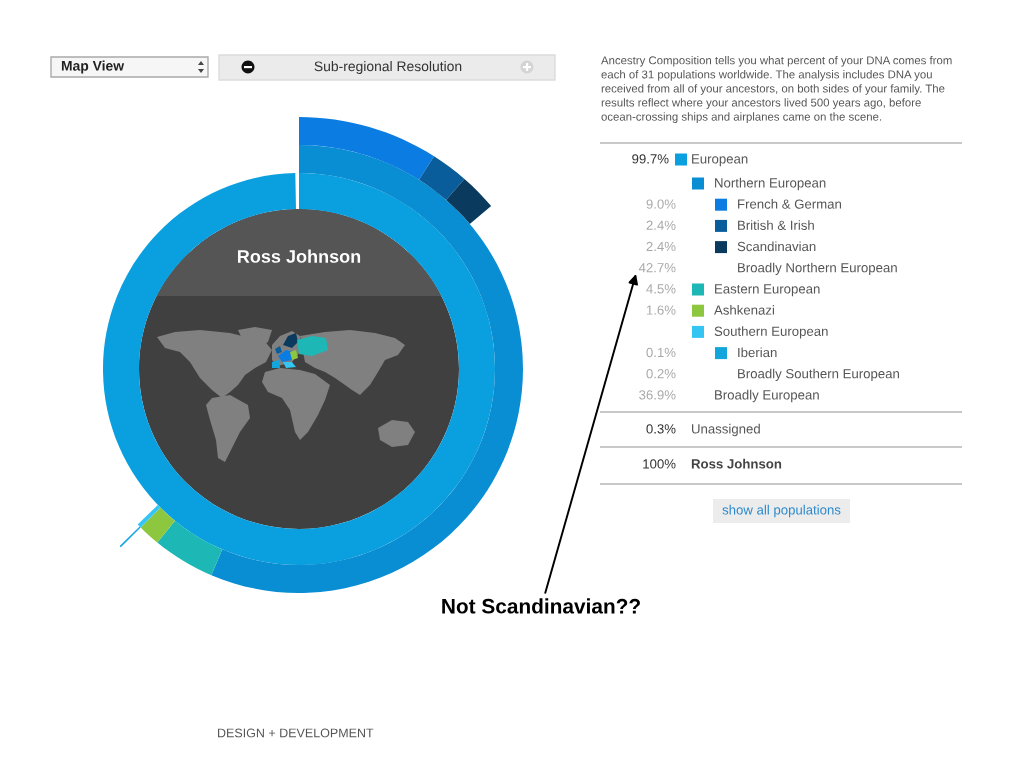  I want to click on data-label: 4.5%, so click(661, 289).